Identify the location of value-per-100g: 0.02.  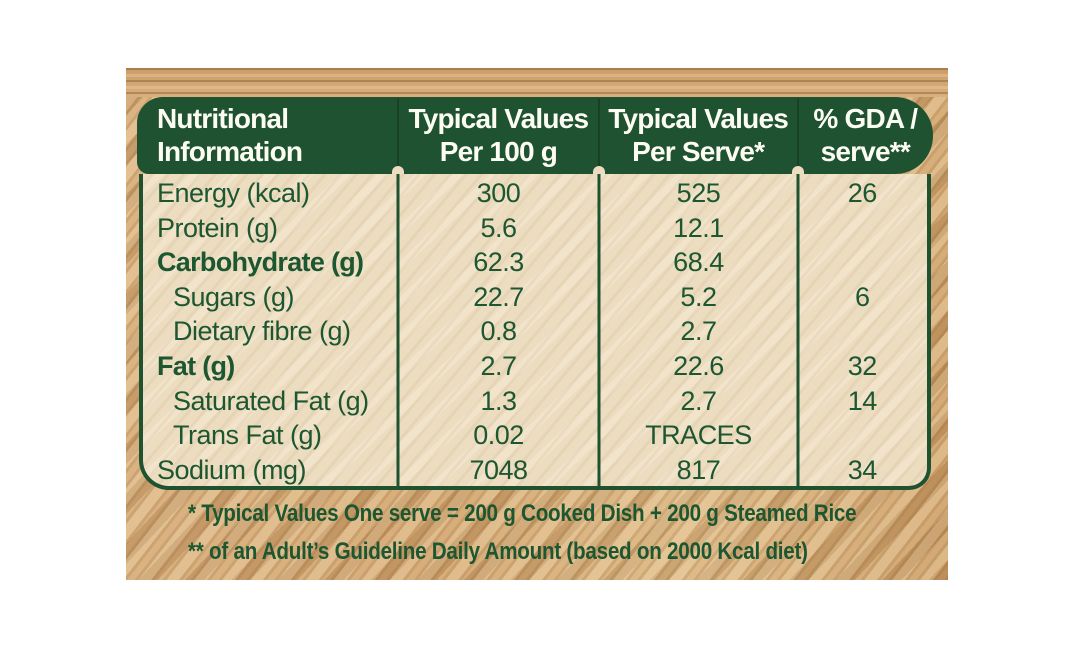
(498, 435).